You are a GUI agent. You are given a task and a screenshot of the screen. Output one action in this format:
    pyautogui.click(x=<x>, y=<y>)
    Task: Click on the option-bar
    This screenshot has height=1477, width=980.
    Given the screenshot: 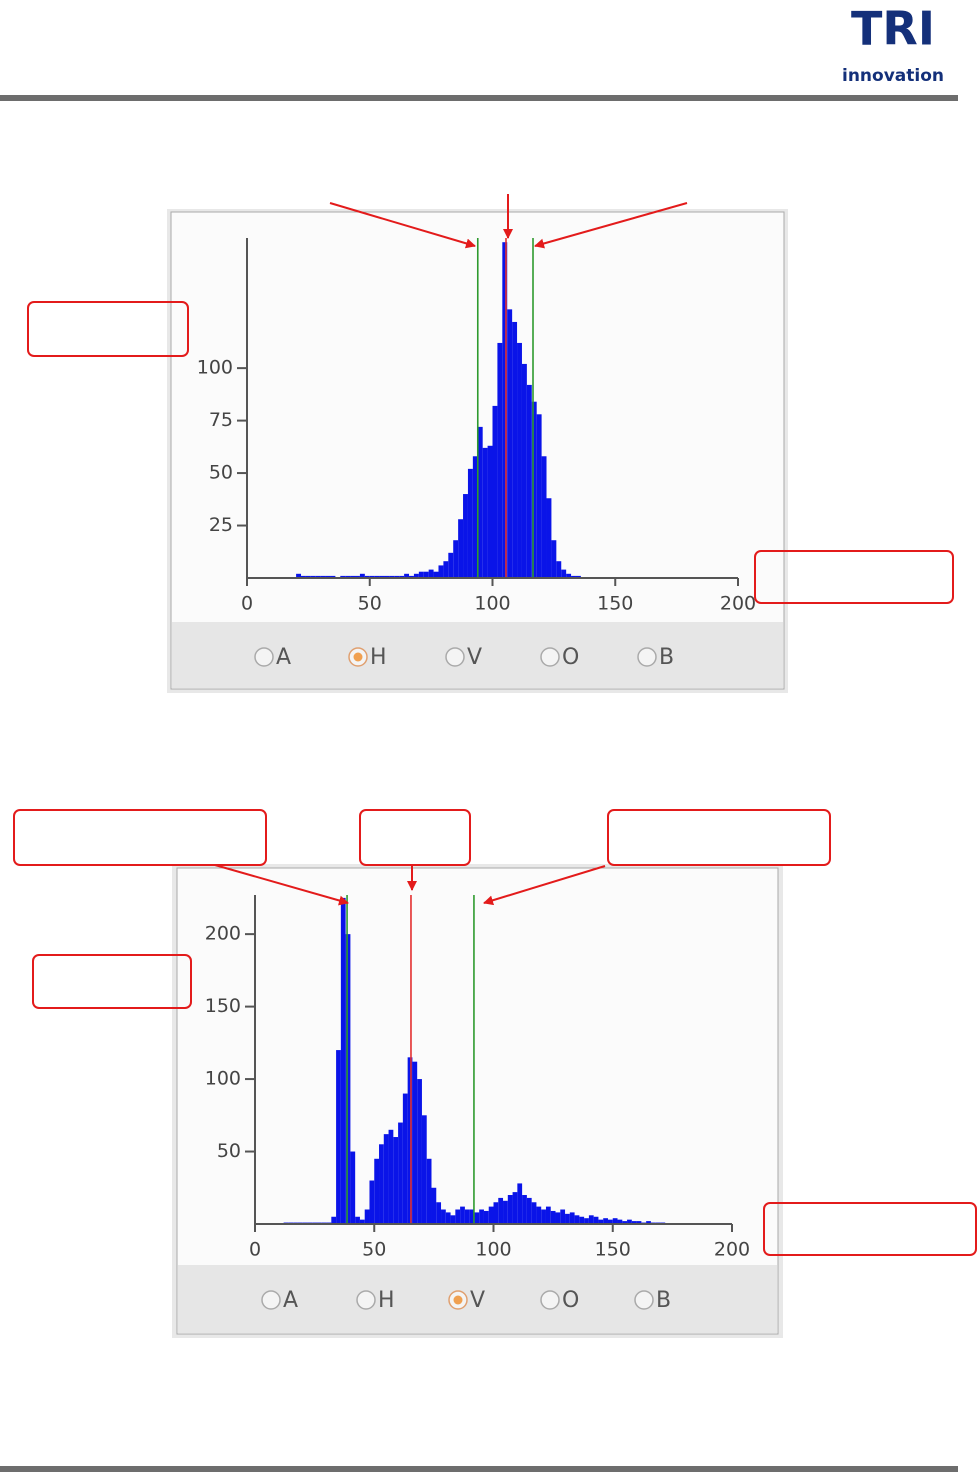 What is the action you would take?
    pyautogui.click(x=477, y=655)
    